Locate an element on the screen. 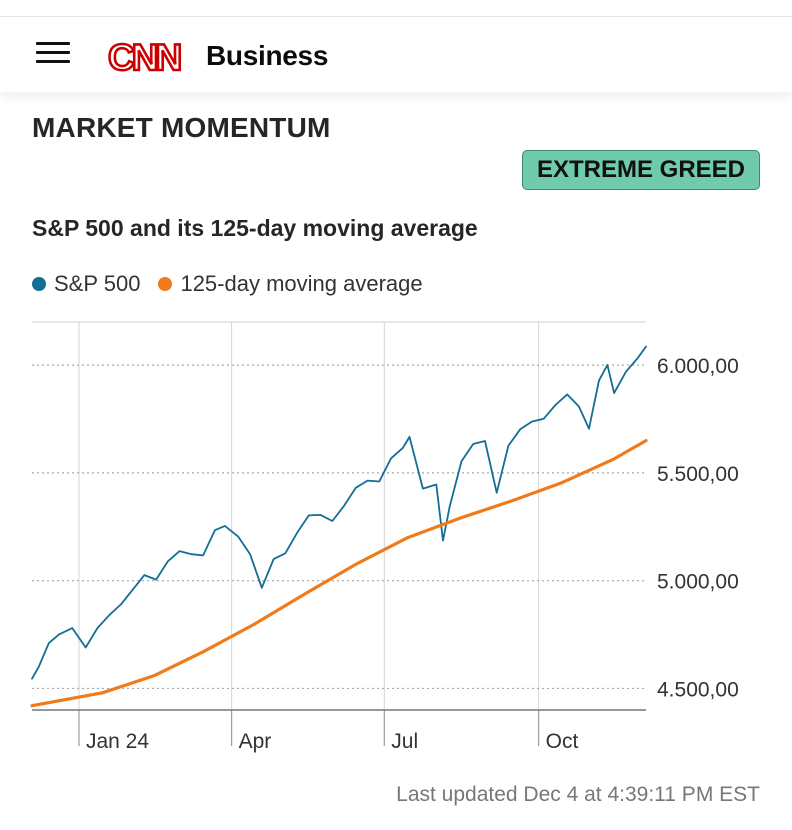 The height and width of the screenshot is (830, 792). last-updated: Last updated Dec 4 at 4:39:11 PM EST is located at coordinates (578, 794).